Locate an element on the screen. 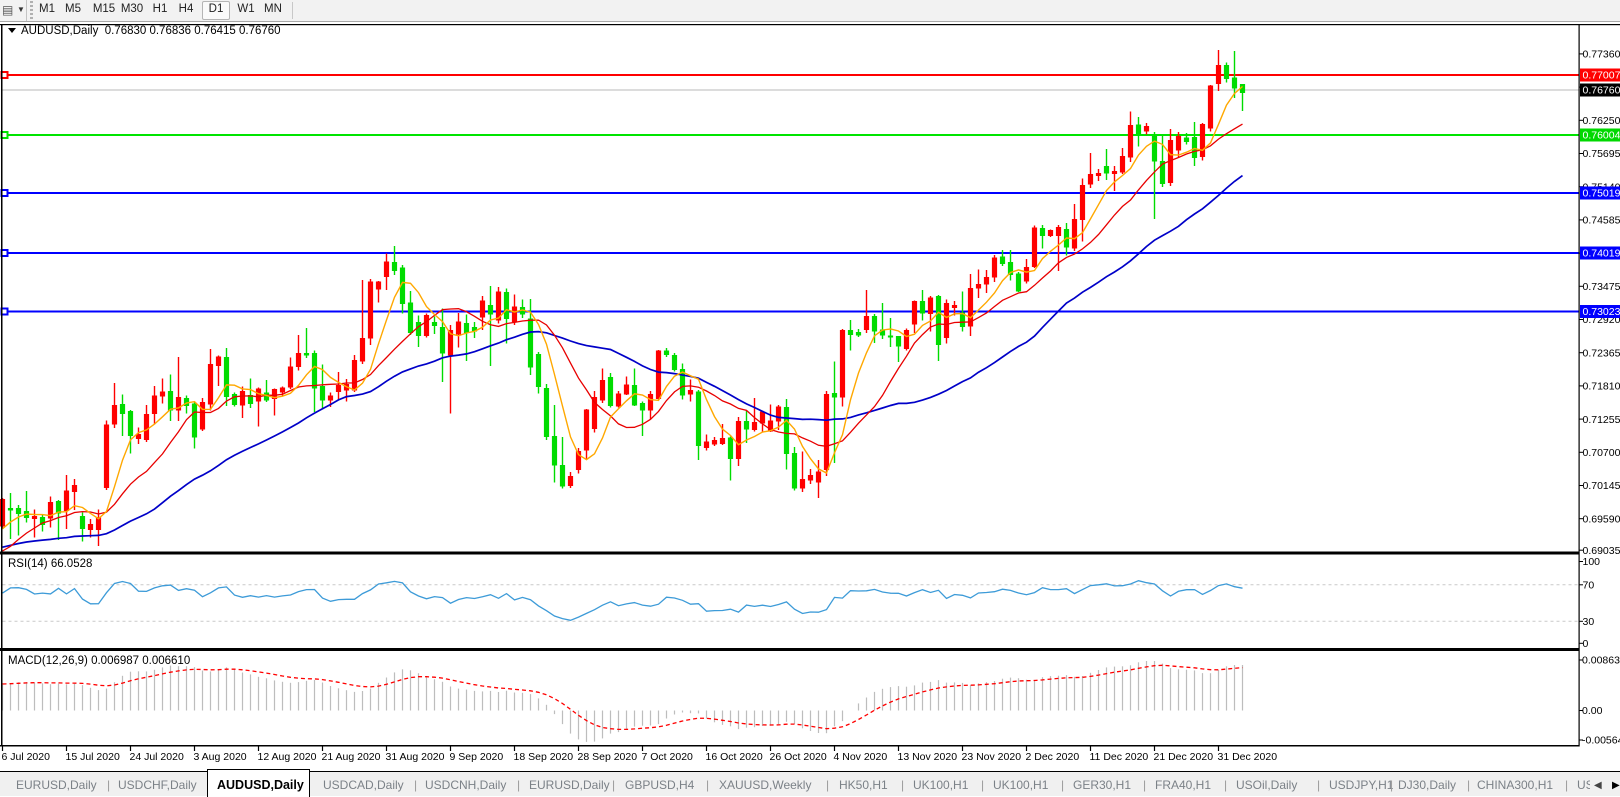  svg-text: 0.76250 is located at coordinates (1601, 121).